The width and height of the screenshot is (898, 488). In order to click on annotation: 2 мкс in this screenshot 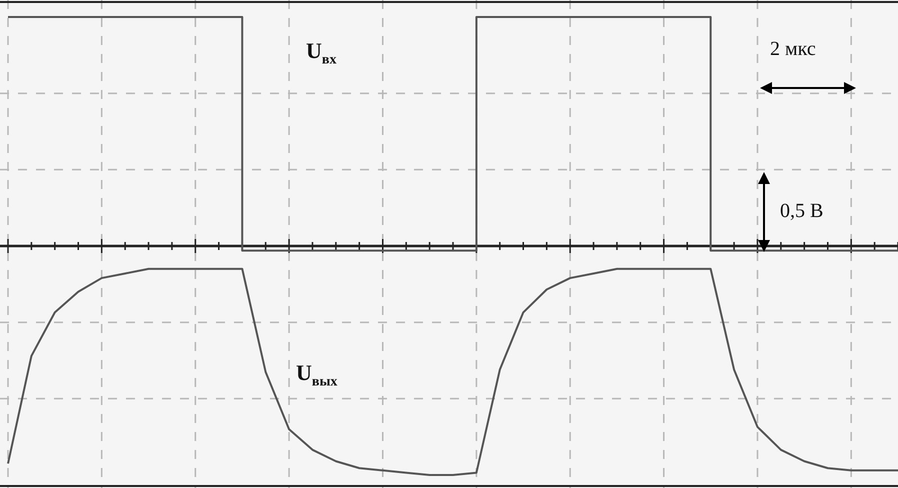, I will do `click(793, 49)`.